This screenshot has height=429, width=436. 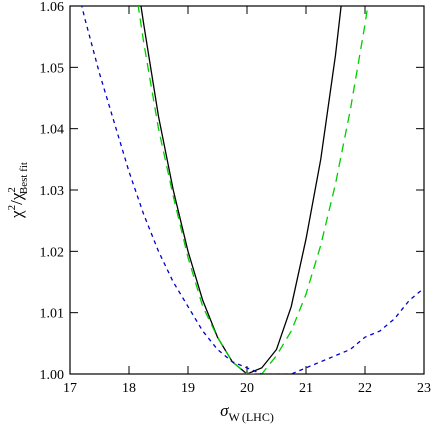 I want to click on y-tick-label: 1.05, so click(x=52, y=68).